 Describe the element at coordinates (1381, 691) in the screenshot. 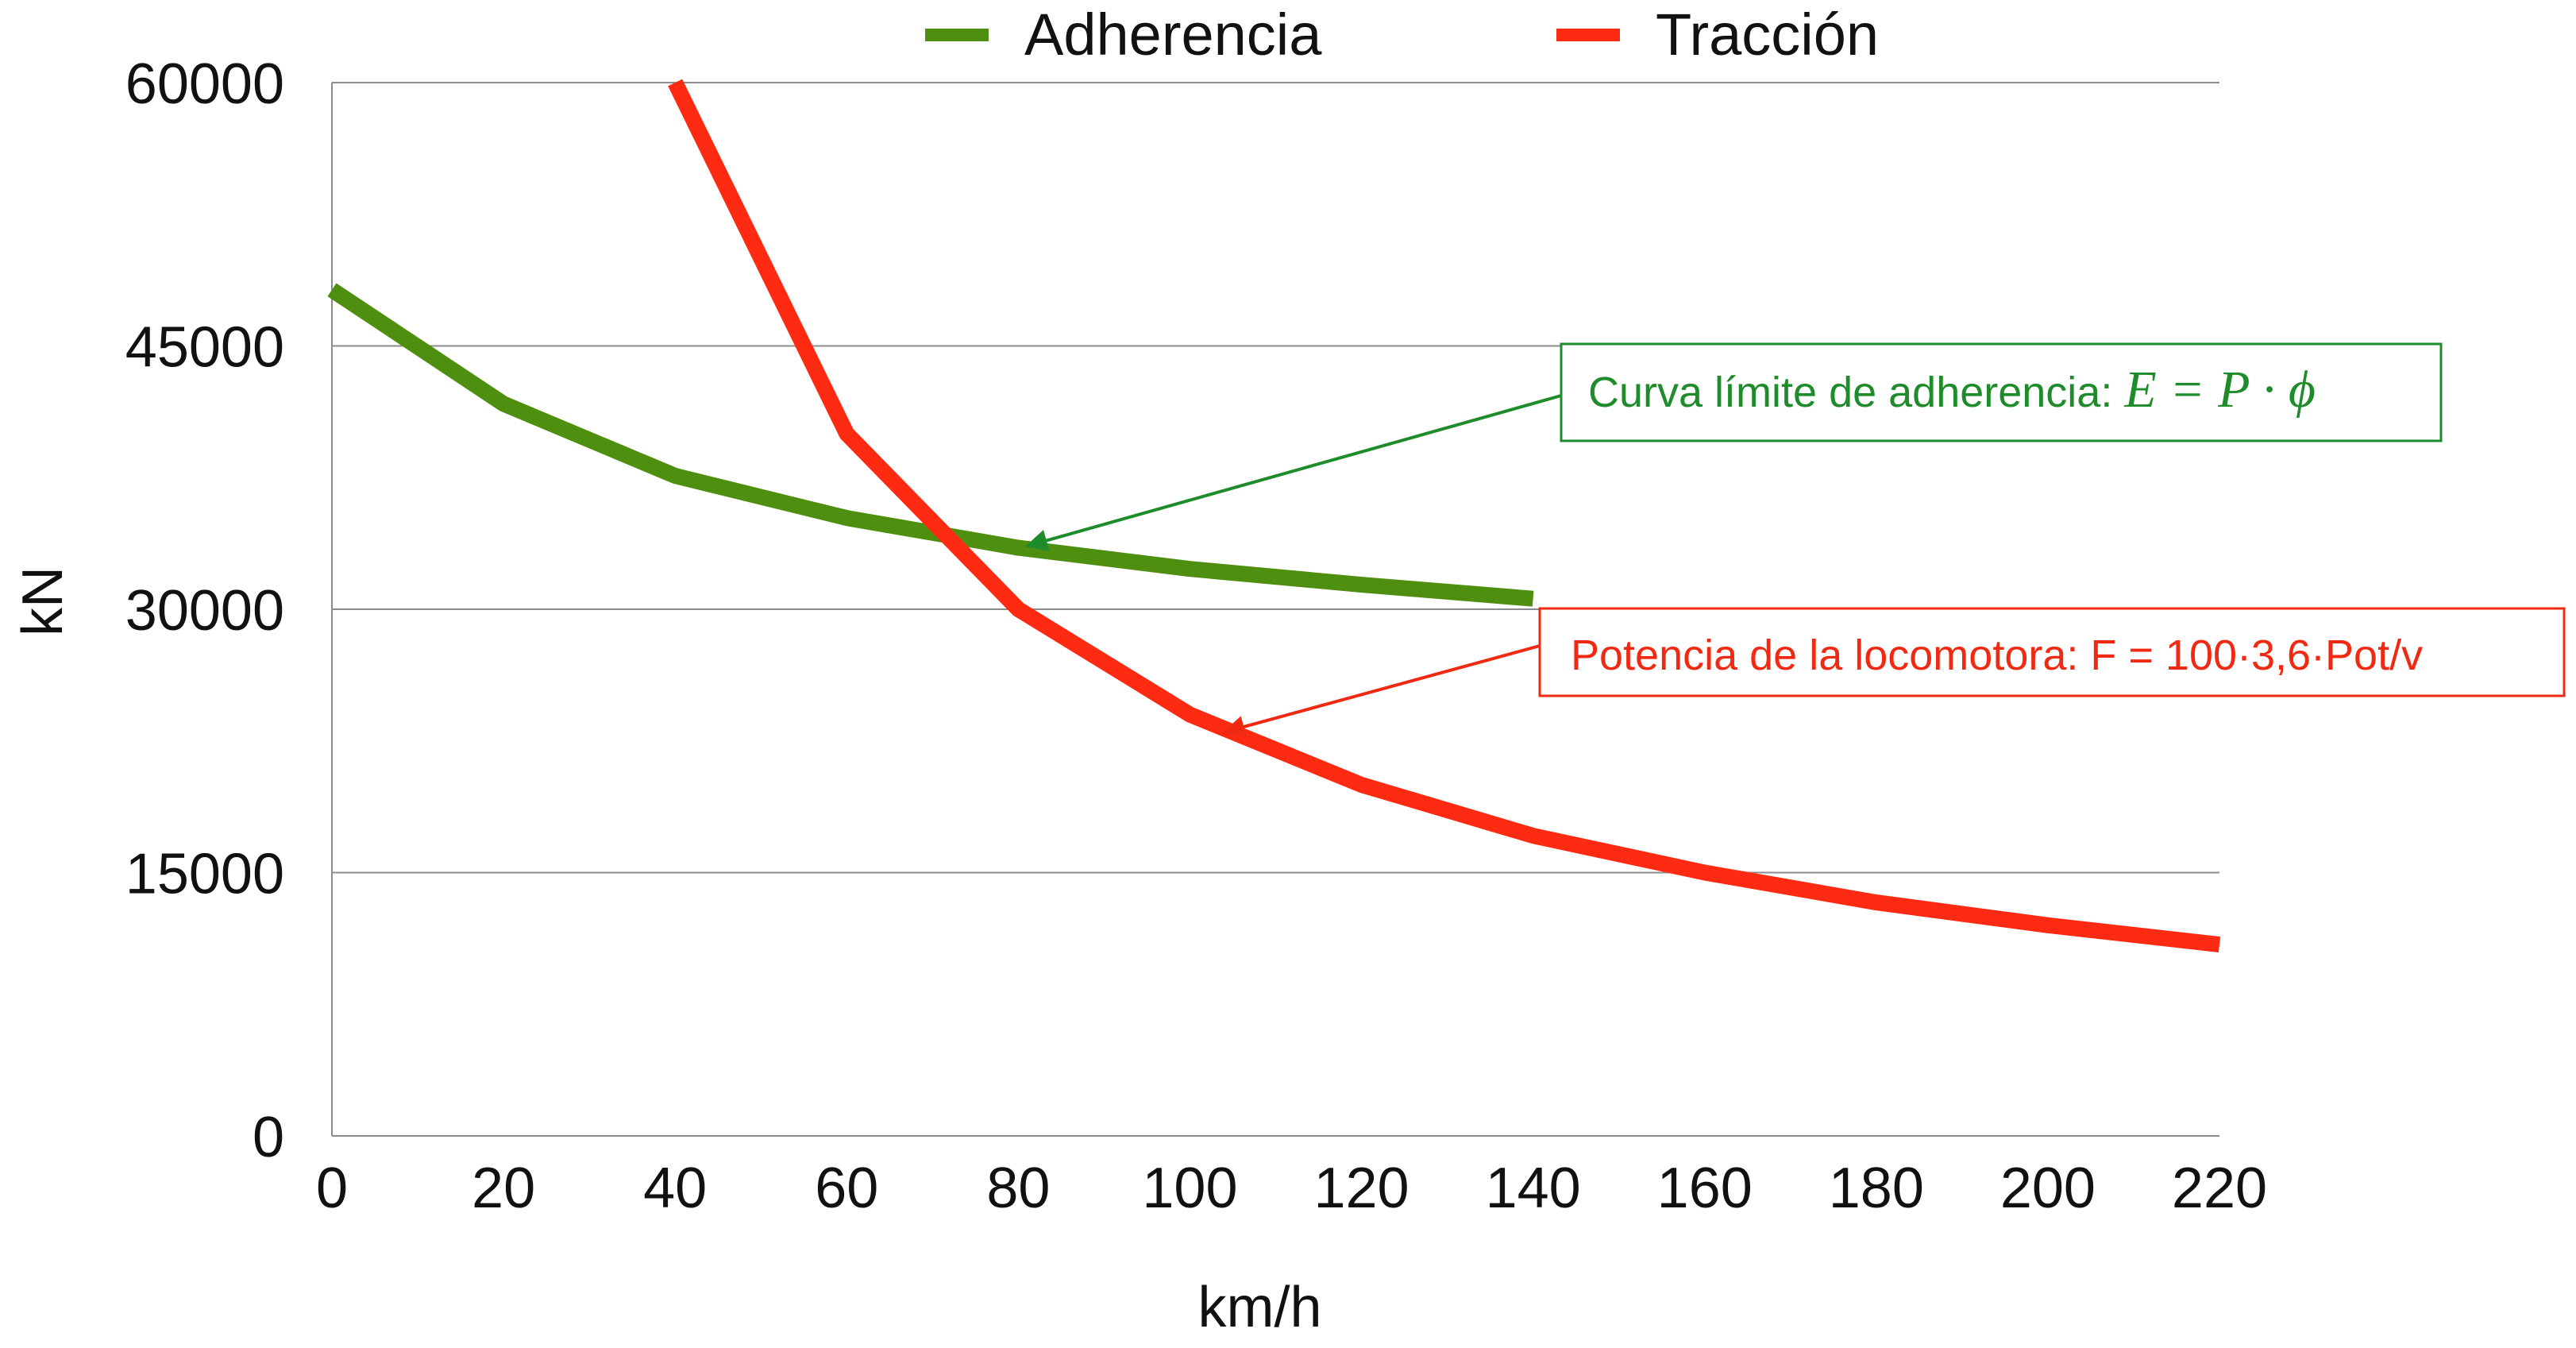

I see `annotation-arrow-traccion` at that location.